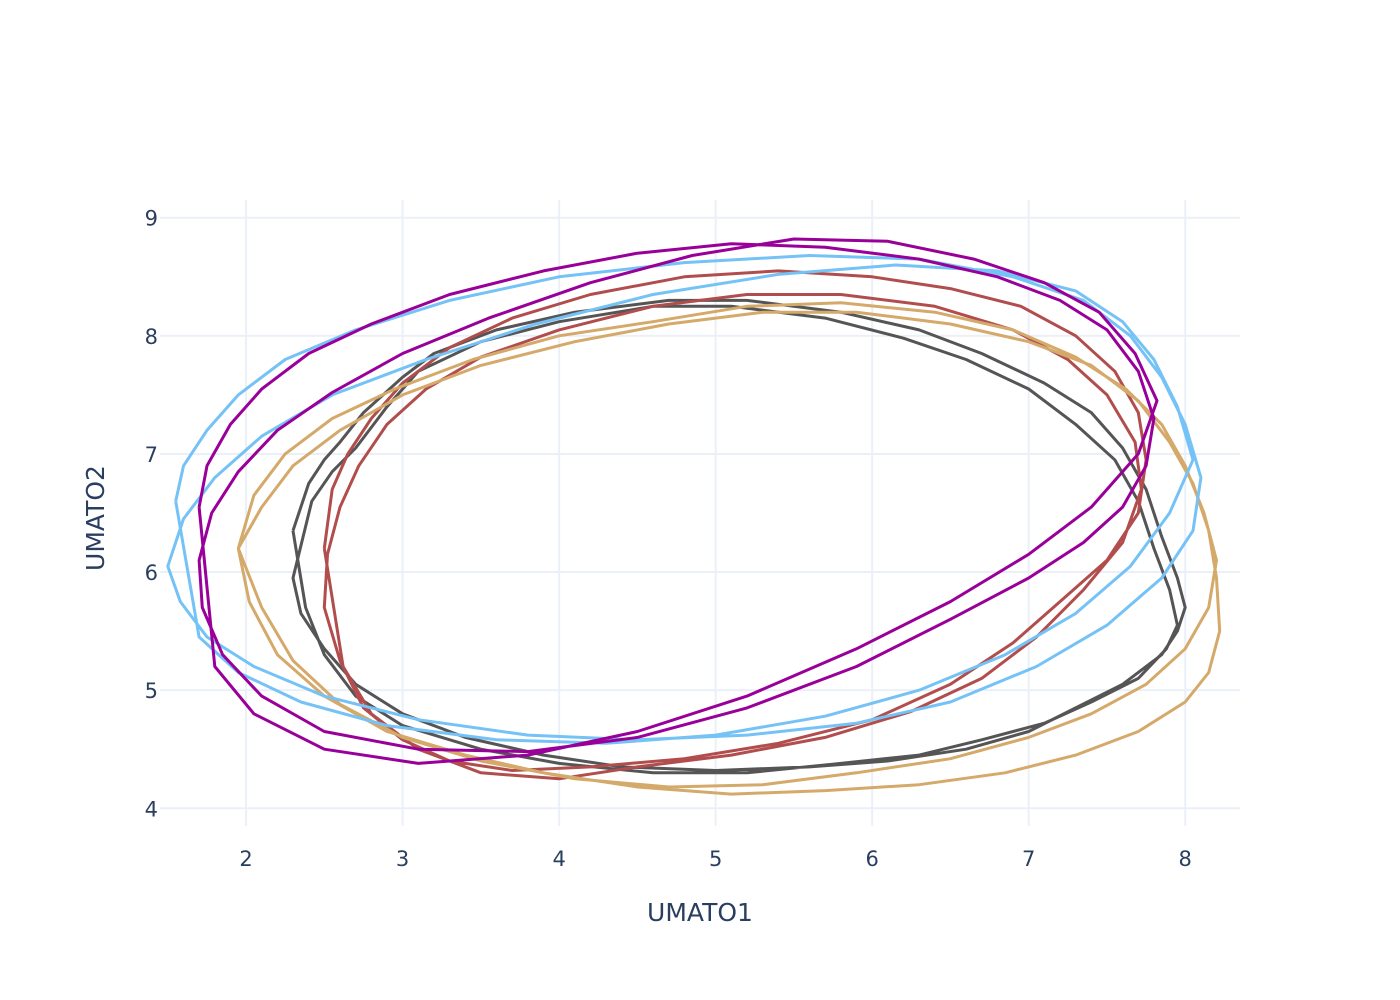 This screenshot has height=1000, width=1400. What do you see at coordinates (1028, 859) in the screenshot?
I see `x-tick-label: 7` at bounding box center [1028, 859].